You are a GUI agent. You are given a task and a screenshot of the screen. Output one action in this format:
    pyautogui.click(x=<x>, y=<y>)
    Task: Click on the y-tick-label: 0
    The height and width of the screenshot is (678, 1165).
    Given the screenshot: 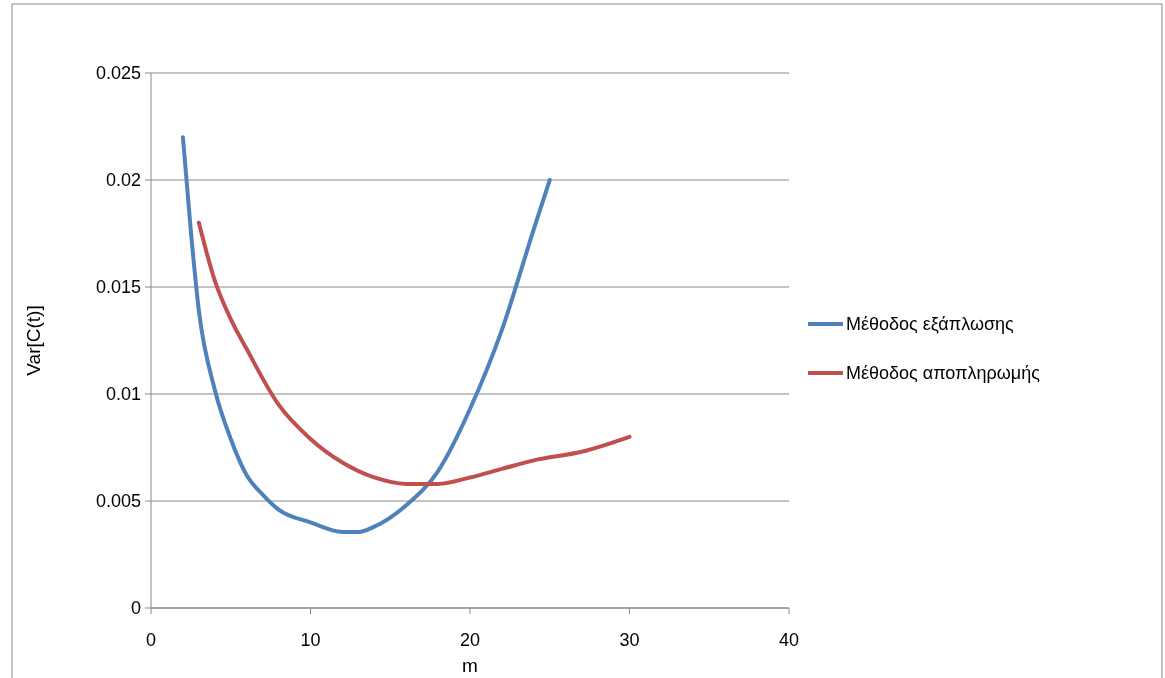 What is the action you would take?
    pyautogui.click(x=135, y=608)
    